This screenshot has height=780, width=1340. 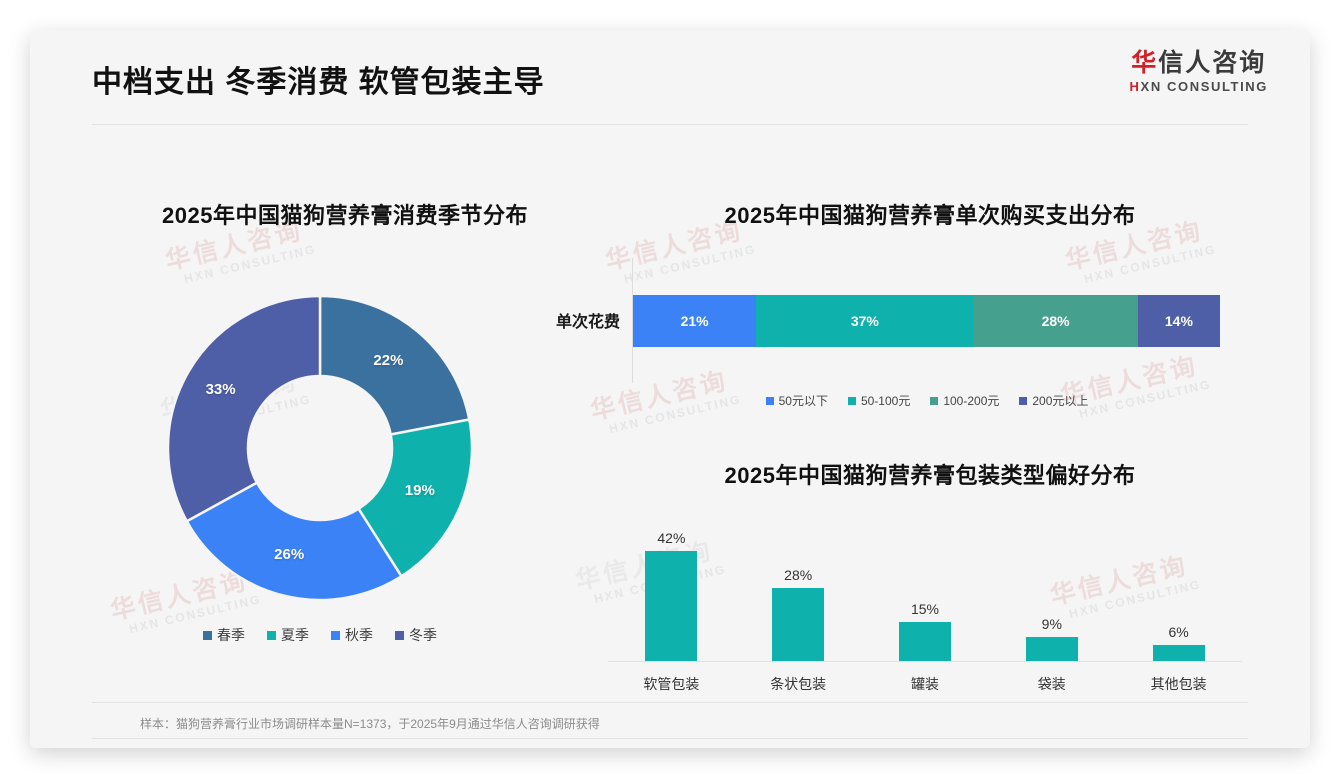 I want to click on donut-legend-item: 冬季, so click(x=416, y=635).